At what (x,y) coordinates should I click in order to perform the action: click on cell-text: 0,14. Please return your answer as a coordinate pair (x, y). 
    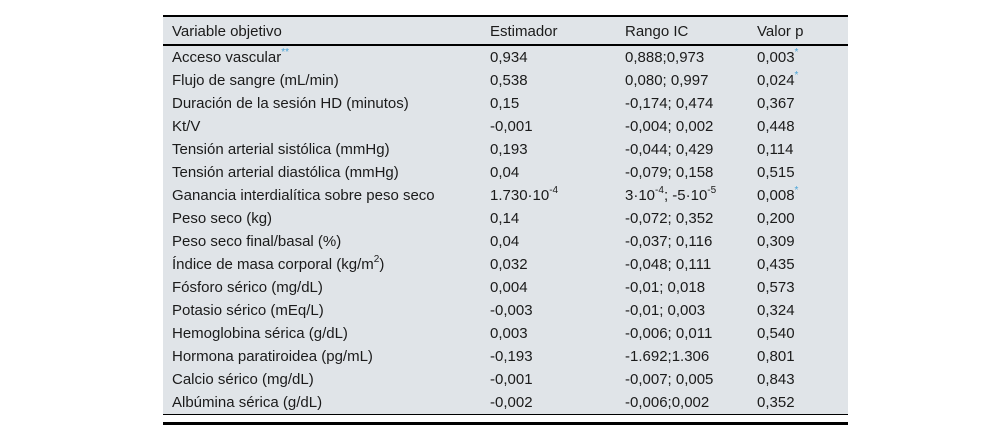
    Looking at the image, I should click on (505, 218).